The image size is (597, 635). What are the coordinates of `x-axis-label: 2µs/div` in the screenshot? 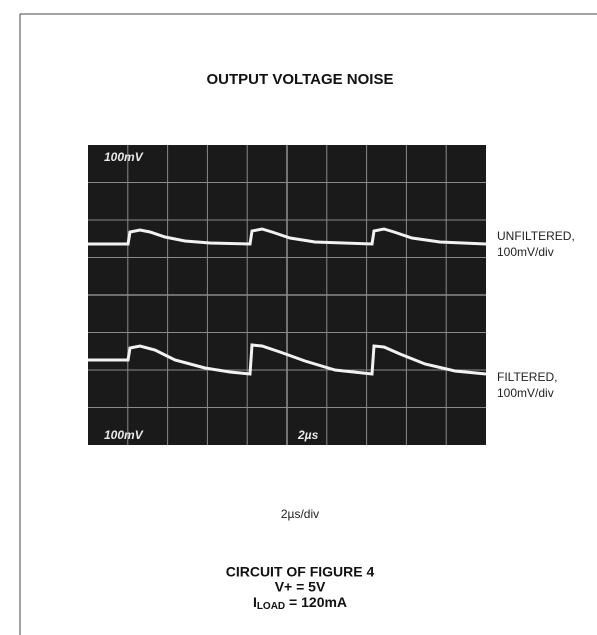 It's located at (300, 514).